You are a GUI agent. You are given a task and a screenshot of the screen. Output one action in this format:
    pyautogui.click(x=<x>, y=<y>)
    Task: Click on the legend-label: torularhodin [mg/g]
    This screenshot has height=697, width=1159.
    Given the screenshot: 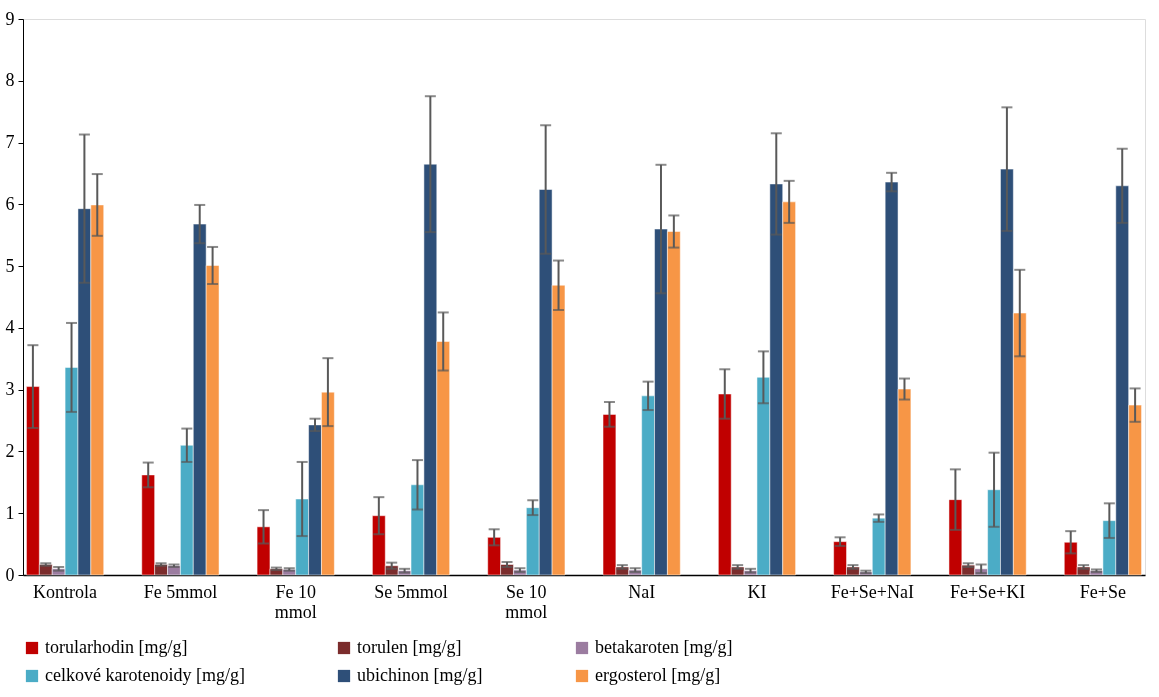 What is the action you would take?
    pyautogui.click(x=116, y=647)
    